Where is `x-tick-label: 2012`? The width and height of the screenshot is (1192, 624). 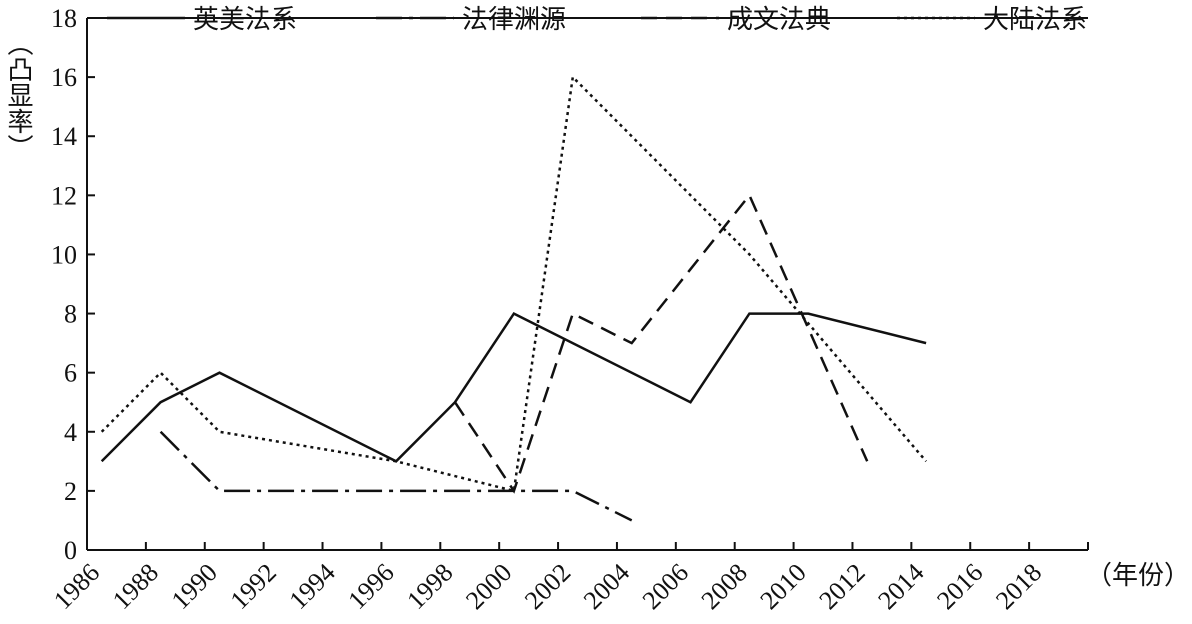
x-tick-label: 2012 is located at coordinates (841, 586).